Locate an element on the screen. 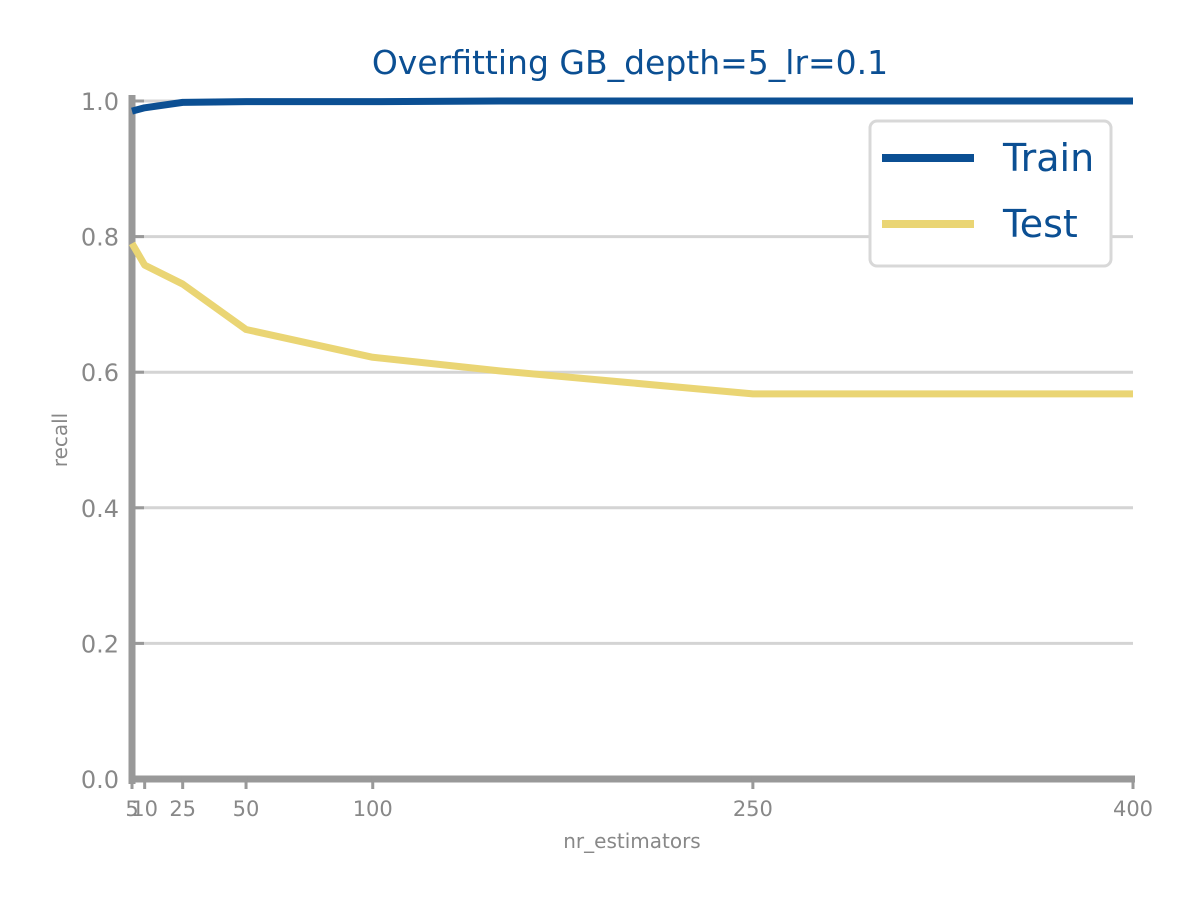  x-tick-label: 10 is located at coordinates (144, 809).